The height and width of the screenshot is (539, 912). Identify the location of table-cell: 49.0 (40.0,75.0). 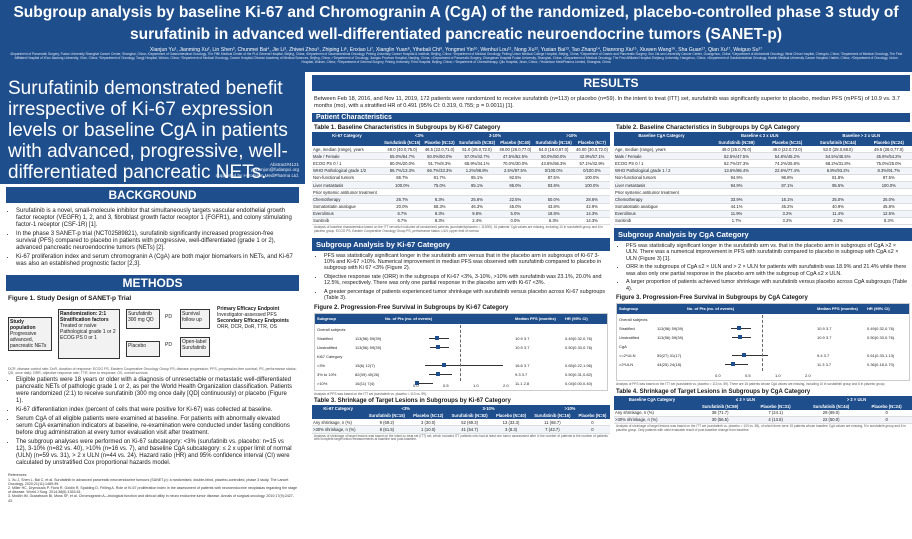
(402, 150).